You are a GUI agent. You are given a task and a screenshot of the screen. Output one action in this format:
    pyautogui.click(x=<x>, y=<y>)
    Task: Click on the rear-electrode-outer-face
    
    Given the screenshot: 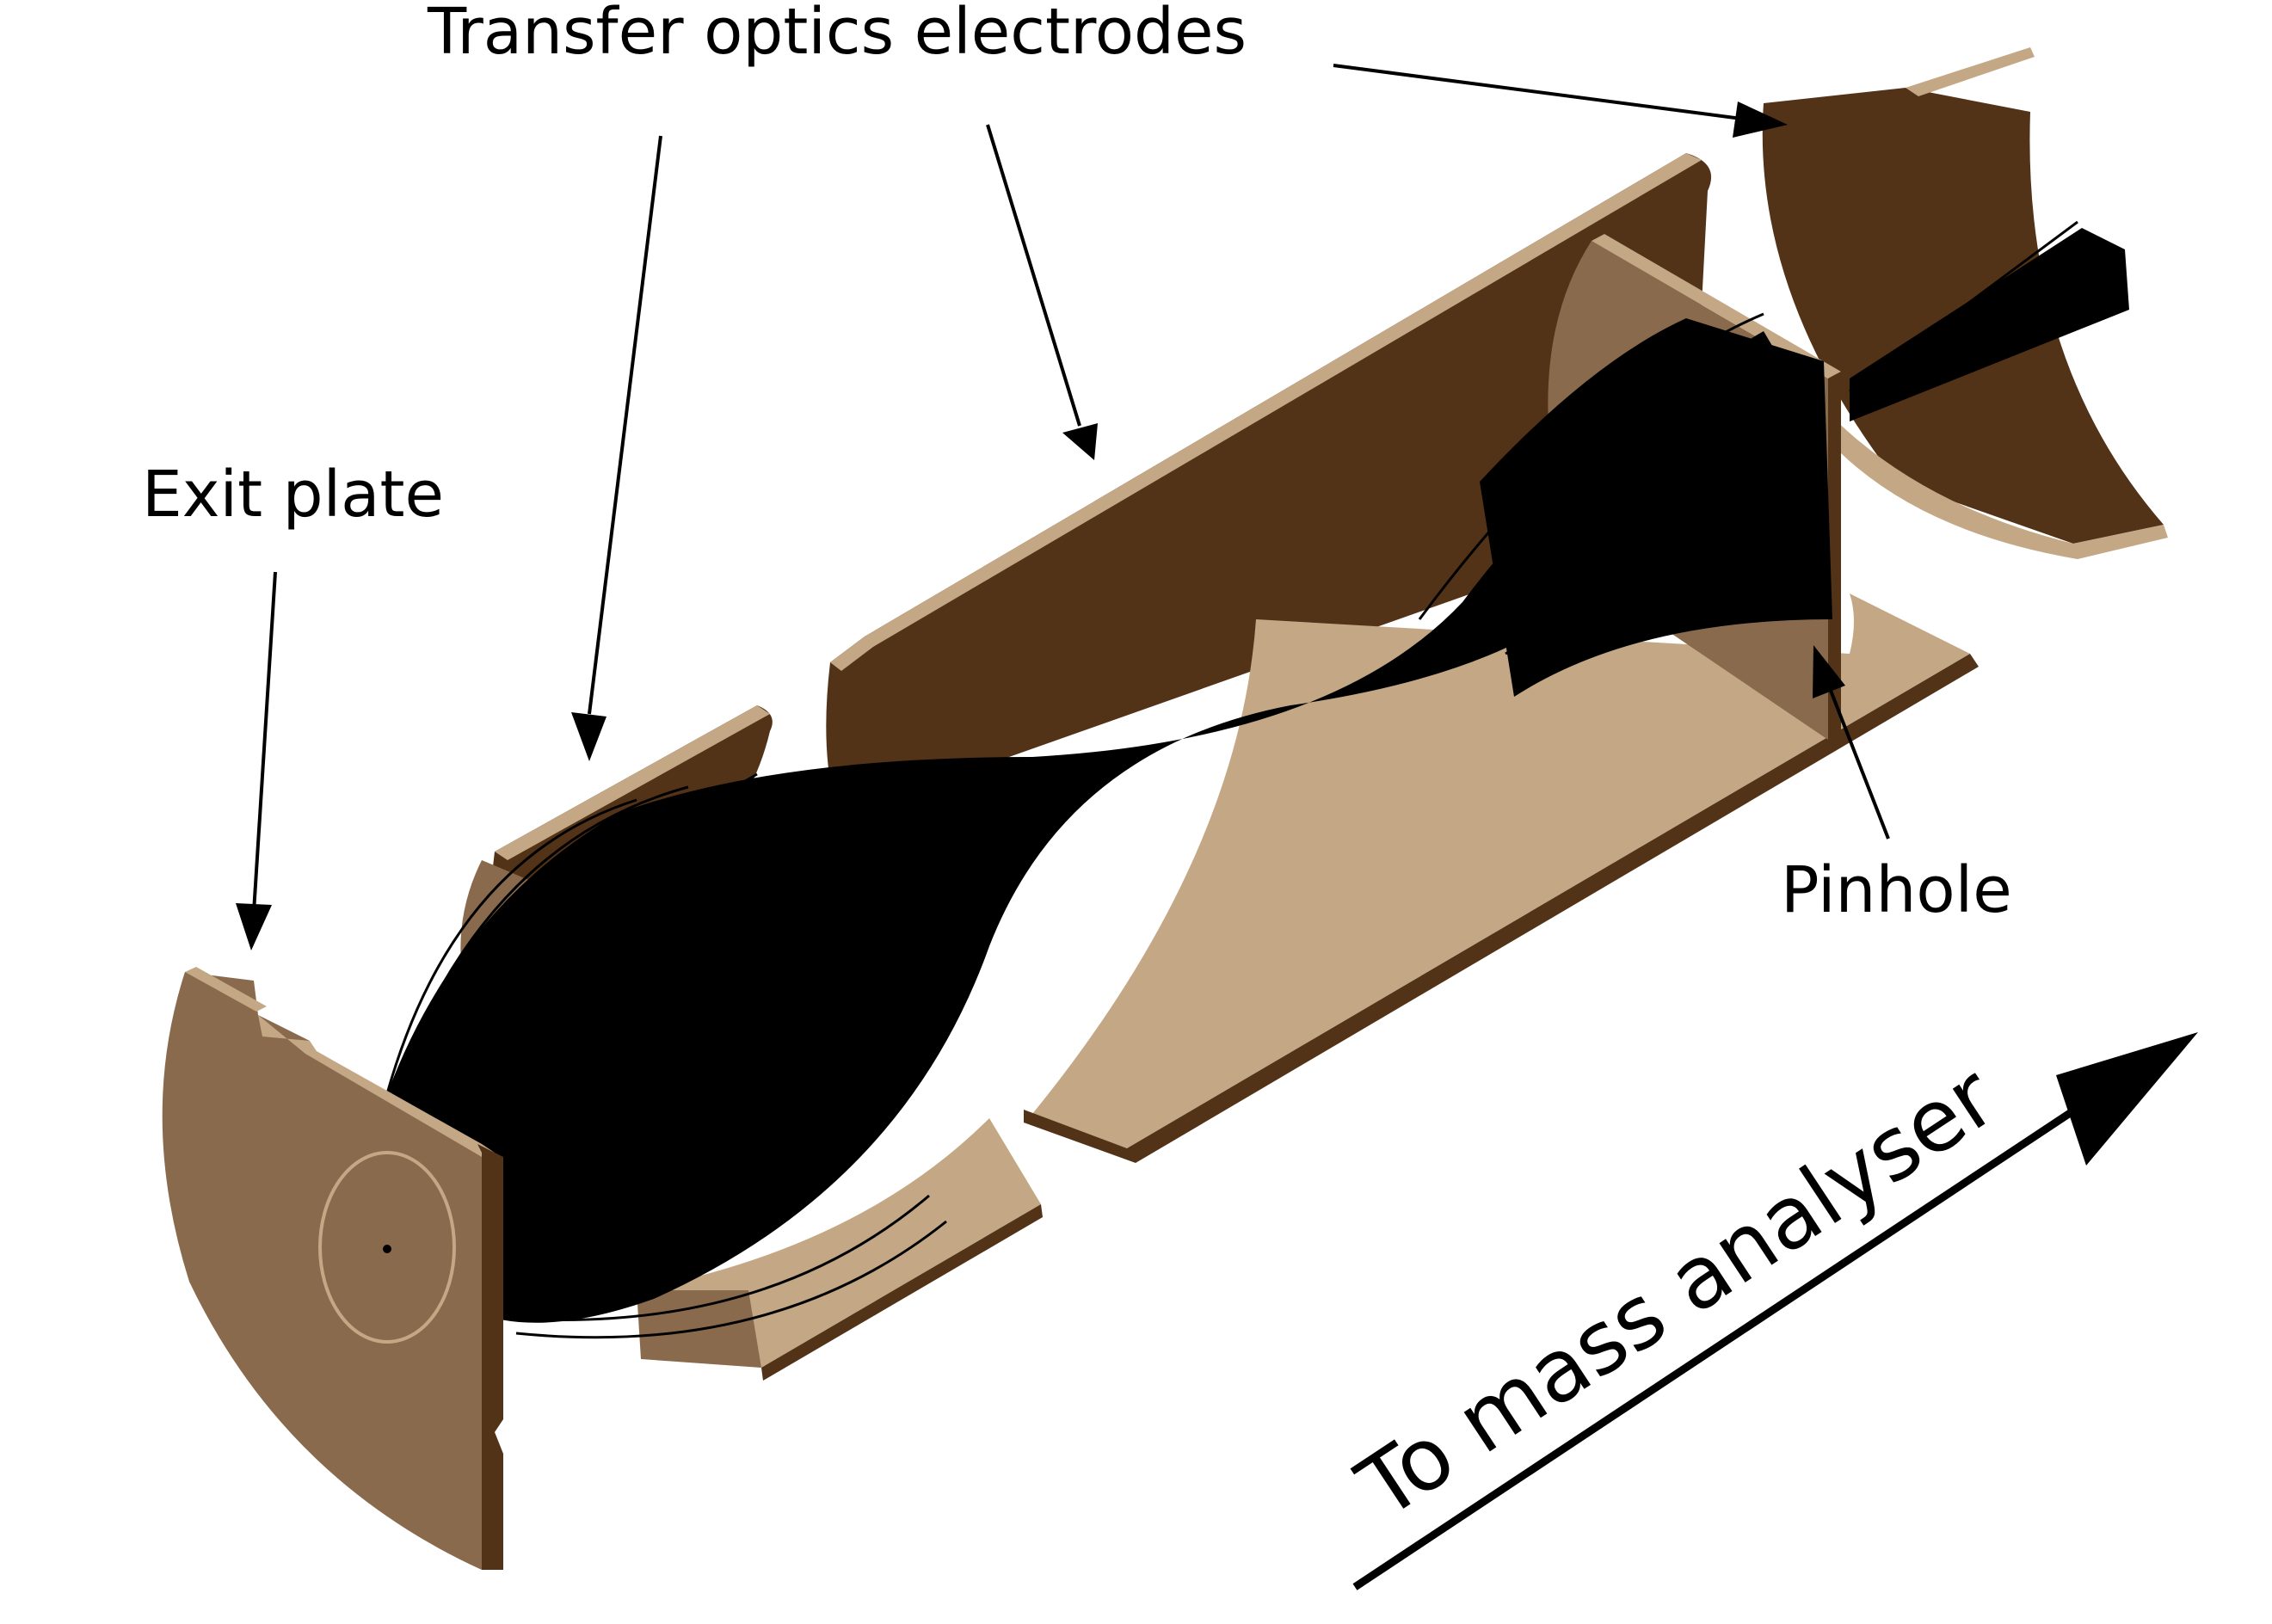 What is the action you would take?
    pyautogui.click(x=1970, y=71)
    